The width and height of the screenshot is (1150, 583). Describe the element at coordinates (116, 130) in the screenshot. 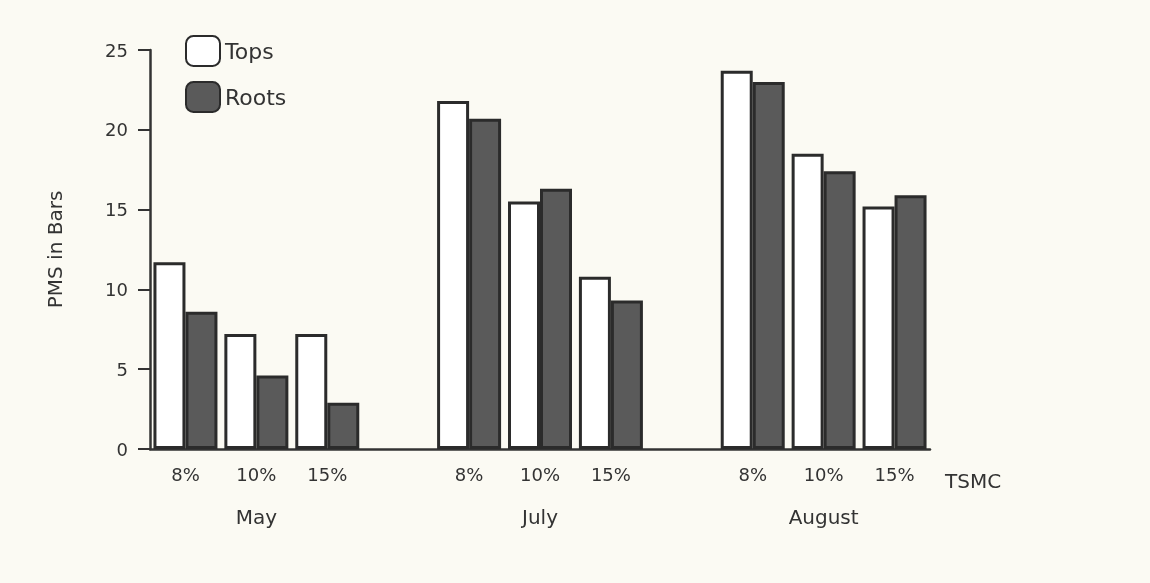

I see `y-tick-label: 20` at that location.